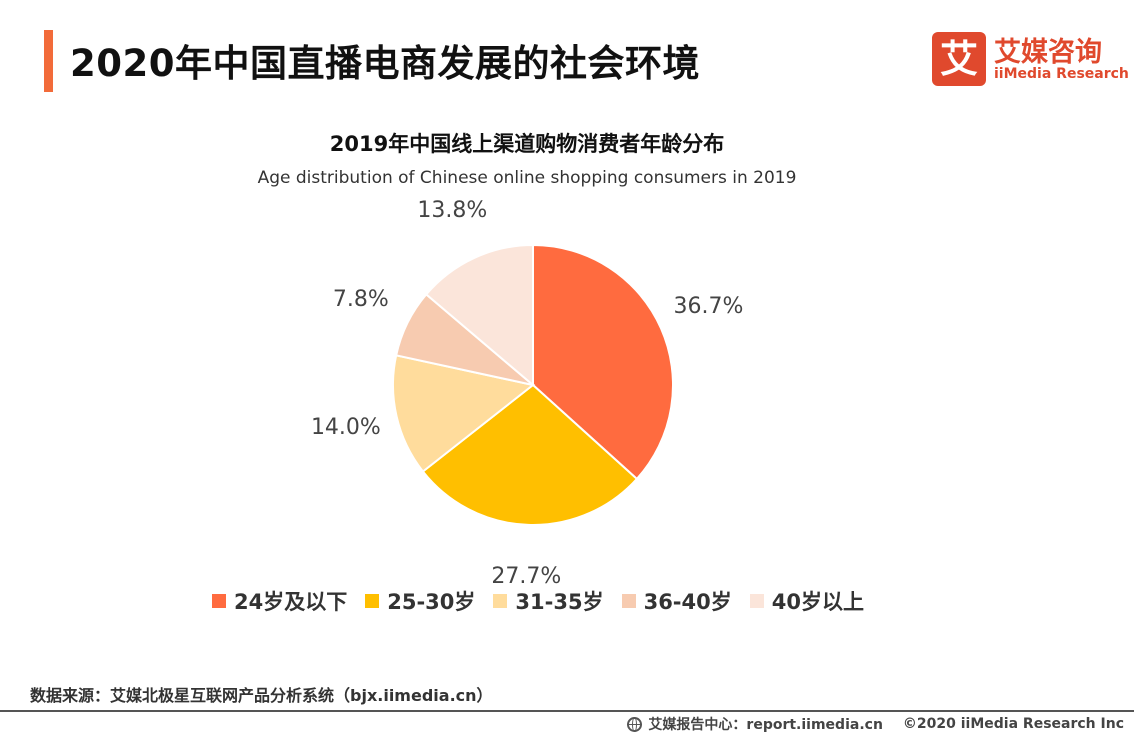 The width and height of the screenshot is (1134, 737). I want to click on chart-legend: 24岁及以下 25-30岁 31-35岁 36-40岁 40岁以上, so click(538, 601).